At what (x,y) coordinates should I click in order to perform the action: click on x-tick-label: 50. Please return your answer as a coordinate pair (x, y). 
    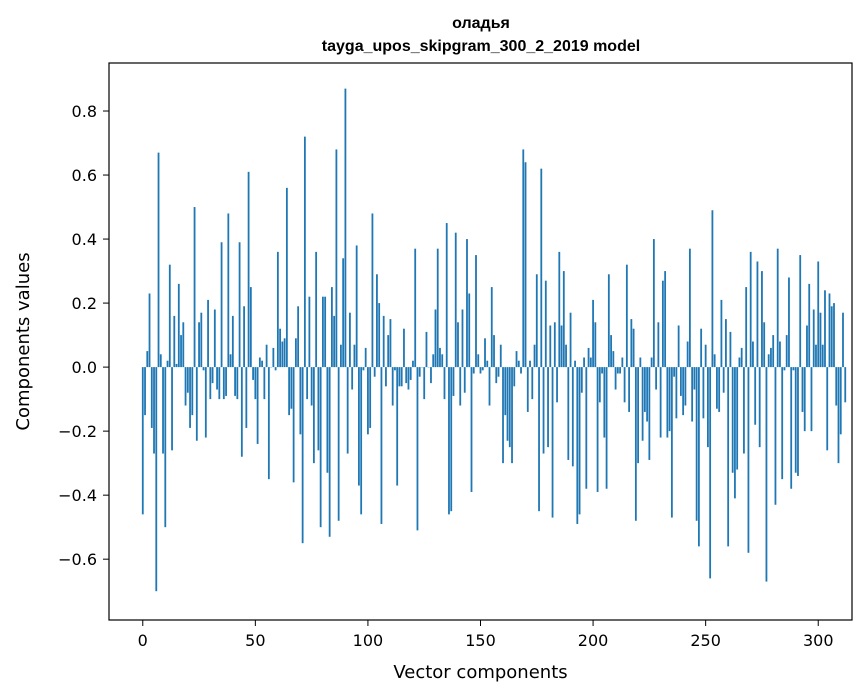
    Looking at the image, I should click on (255, 640).